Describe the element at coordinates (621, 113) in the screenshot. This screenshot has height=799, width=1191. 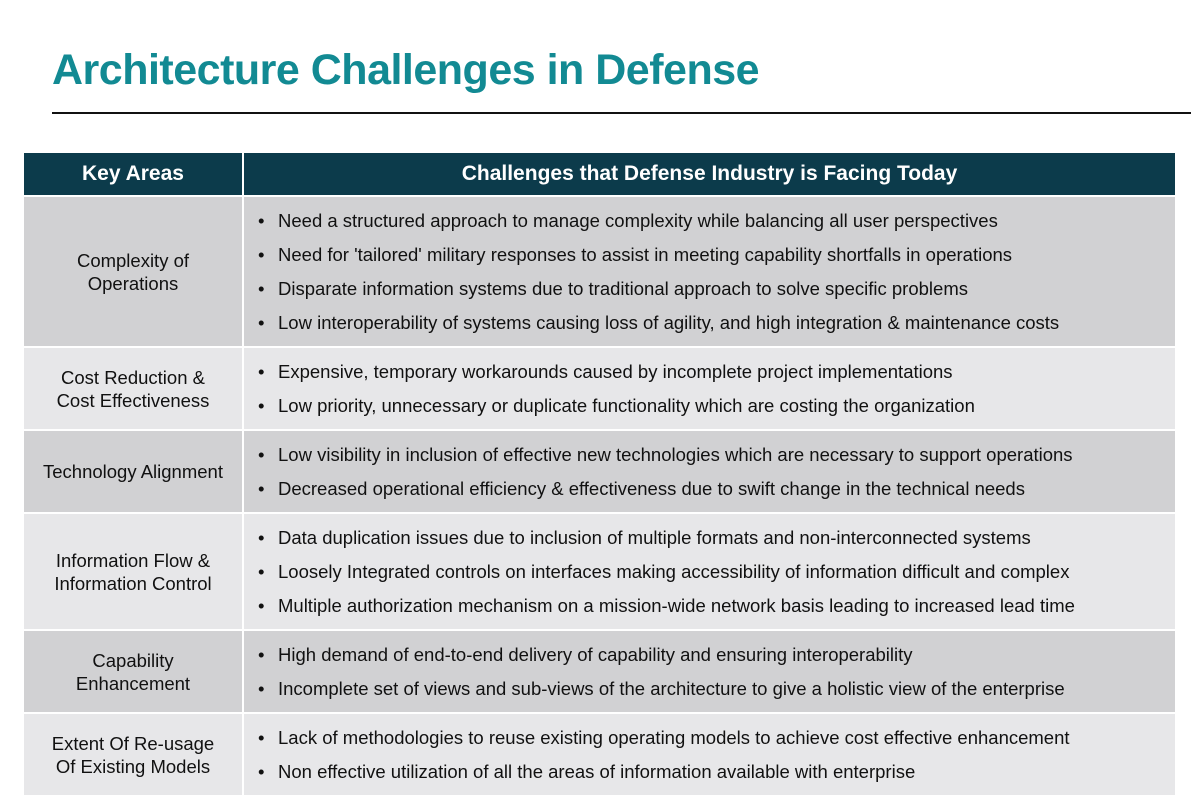
I see `title-divider` at that location.